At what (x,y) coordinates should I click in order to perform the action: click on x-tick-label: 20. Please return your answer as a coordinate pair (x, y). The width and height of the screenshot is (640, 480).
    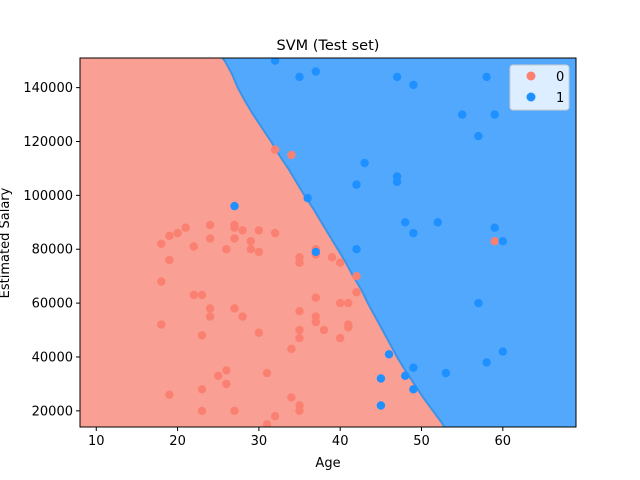
    Looking at the image, I should click on (177, 441).